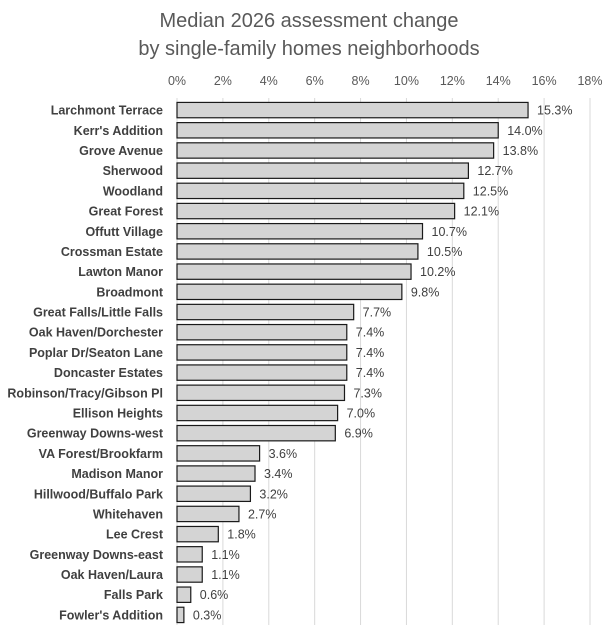  I want to click on category-label: Woodland, so click(133, 191).